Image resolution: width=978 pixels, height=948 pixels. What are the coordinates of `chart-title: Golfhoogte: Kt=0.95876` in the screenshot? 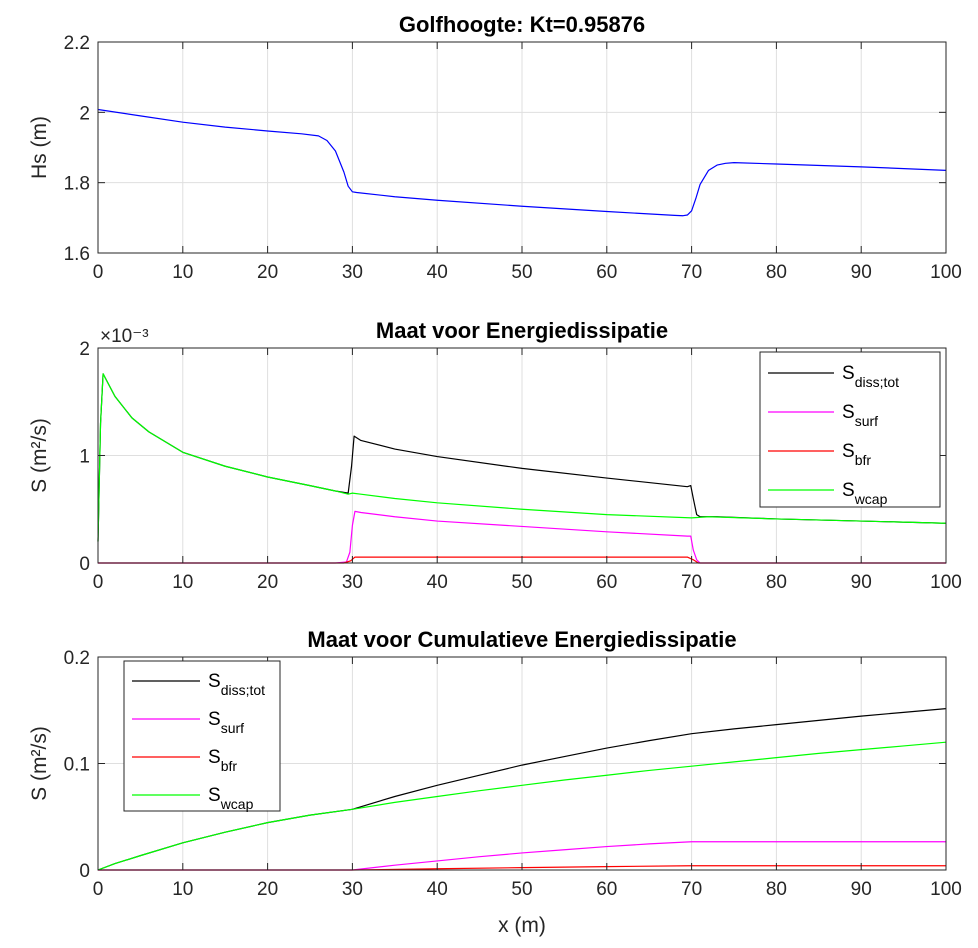 It's located at (522, 24).